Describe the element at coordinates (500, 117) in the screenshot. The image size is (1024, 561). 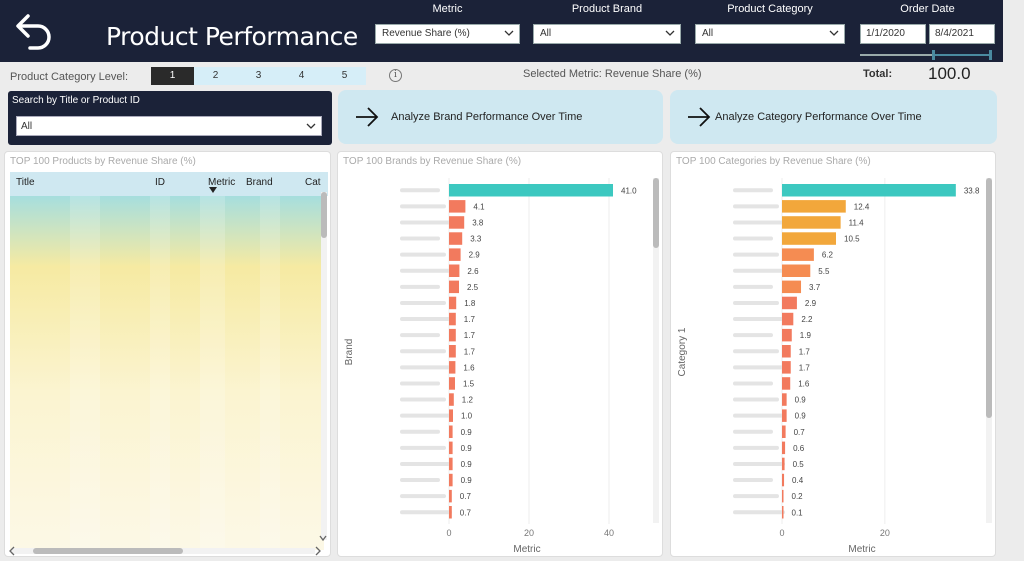
I see `analyze-brand-button: Analyze Brand Performance Over Time` at that location.